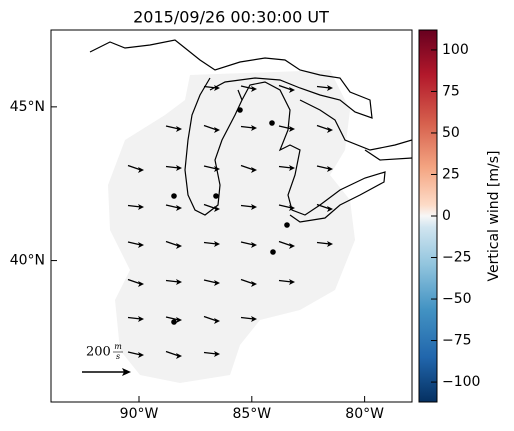 This screenshot has width=514, height=431. I want to click on colorbar-tick-label: −25, so click(457, 258).